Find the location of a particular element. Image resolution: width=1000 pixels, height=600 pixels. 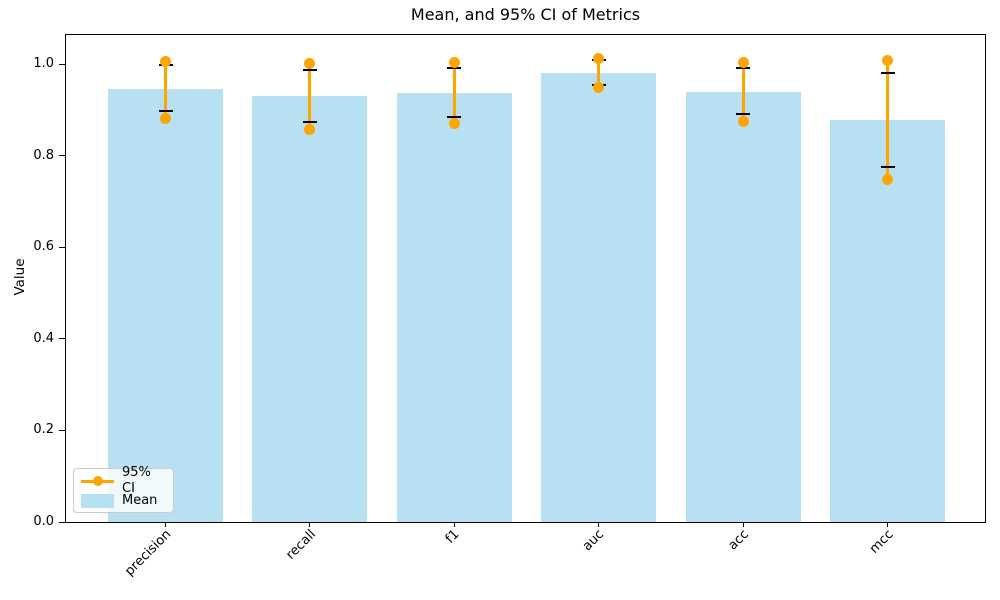

ci-dot-high-f1 is located at coordinates (454, 62).